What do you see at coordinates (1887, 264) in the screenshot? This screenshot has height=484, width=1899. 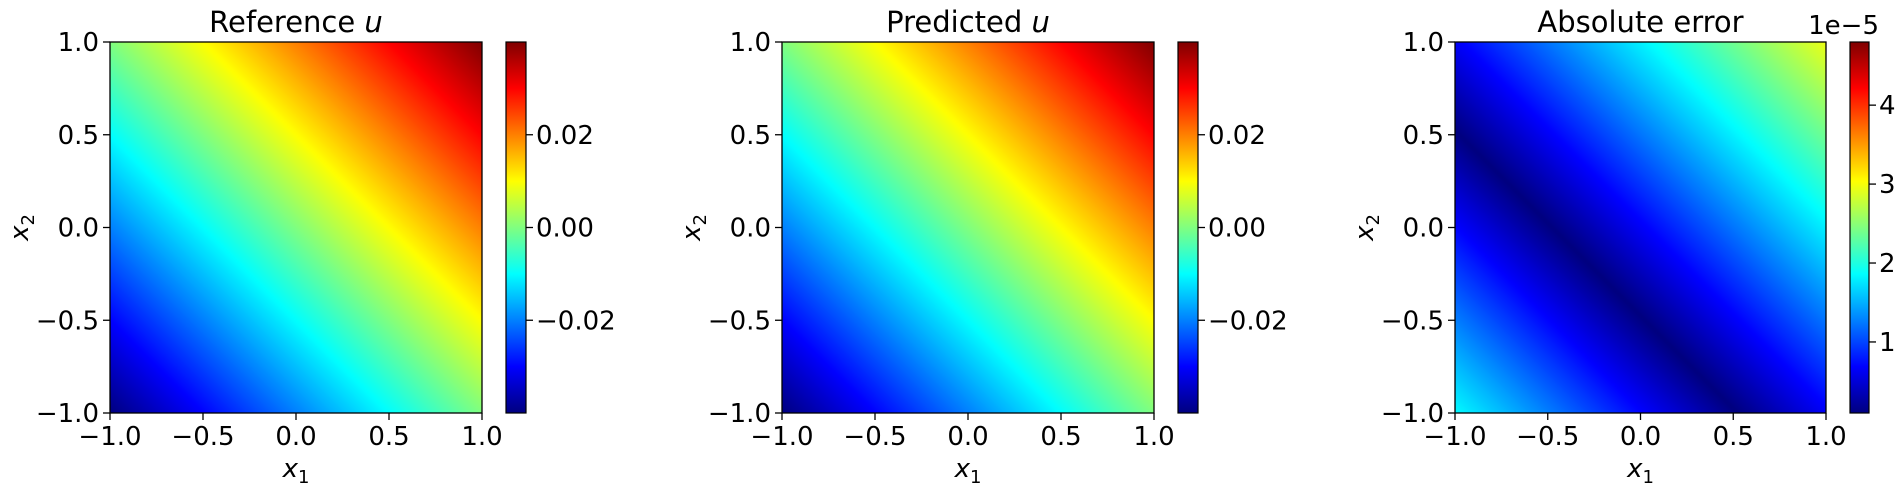 I see `colorbar-tick-label: 2` at bounding box center [1887, 264].